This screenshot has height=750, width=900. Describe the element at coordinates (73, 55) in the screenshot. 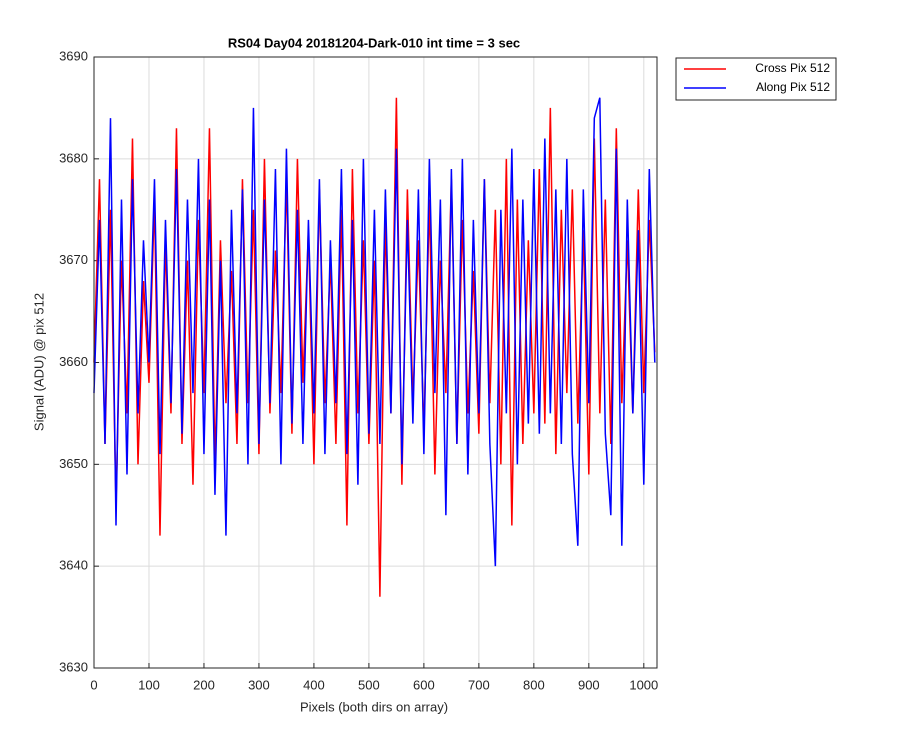

I see `y-tick-label: 3690` at that location.